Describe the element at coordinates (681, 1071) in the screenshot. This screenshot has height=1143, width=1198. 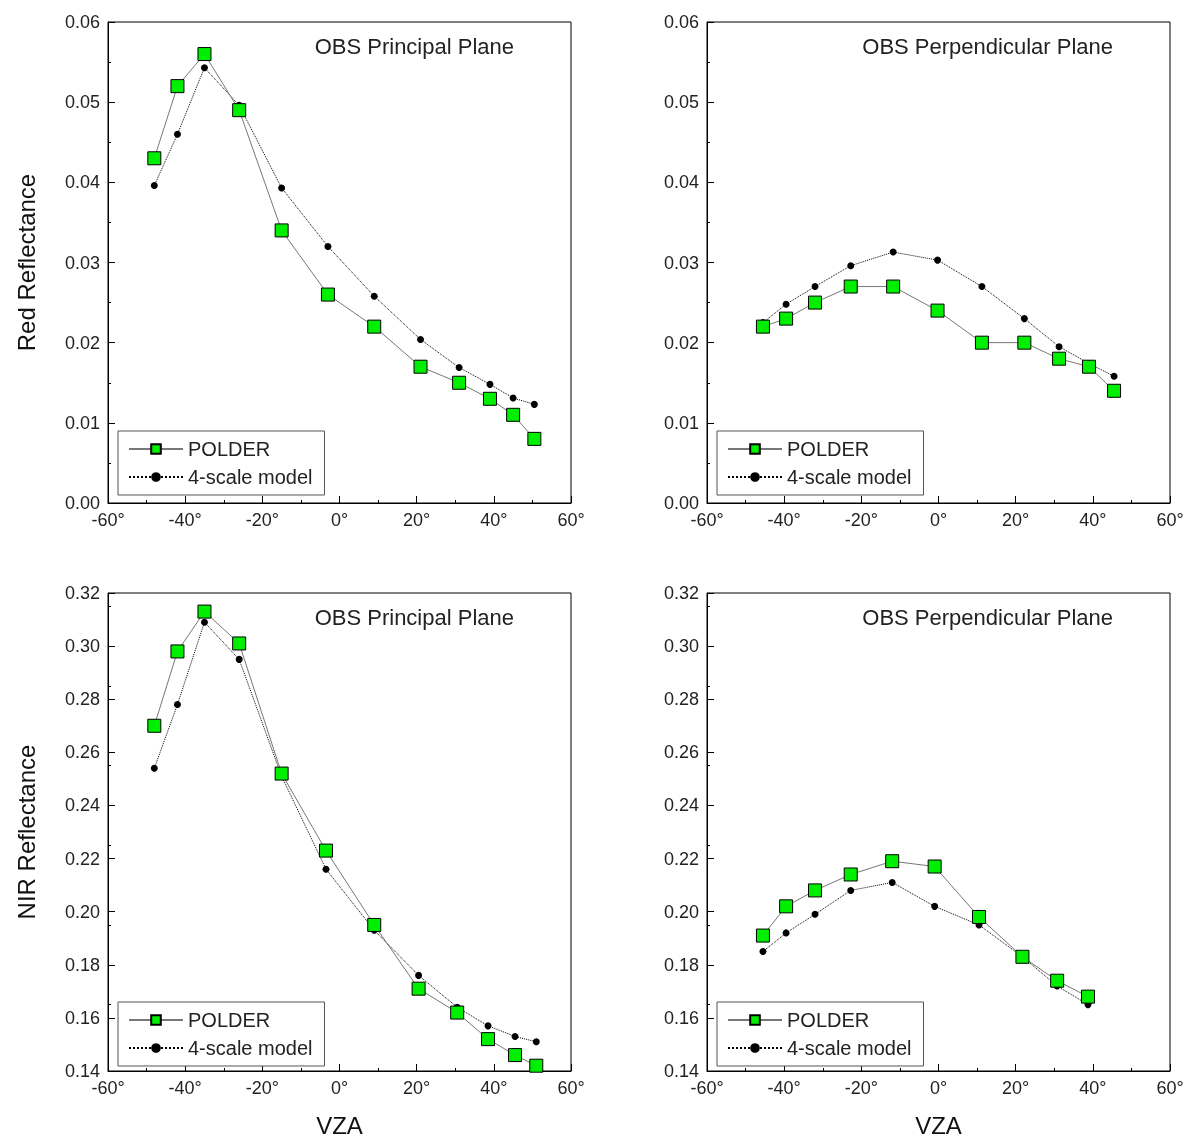
I see `y-tick-label: 0.14` at that location.